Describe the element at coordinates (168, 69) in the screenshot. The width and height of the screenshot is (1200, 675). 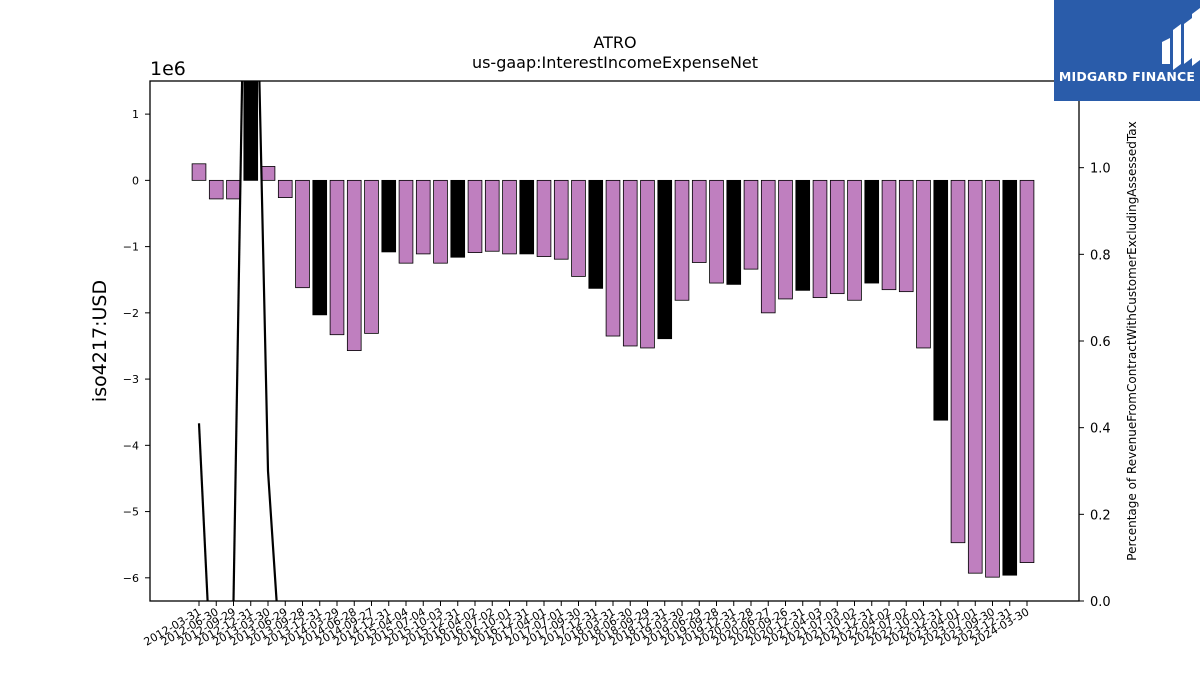
I see `y-scale-label: 1e6` at that location.